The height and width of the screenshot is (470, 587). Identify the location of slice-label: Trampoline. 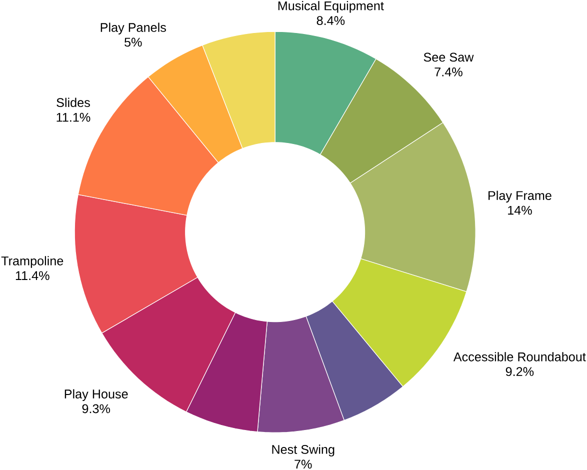
(32, 262).